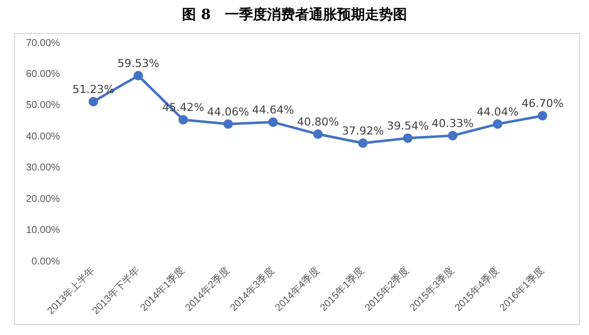  What do you see at coordinates (43, 199) in the screenshot?
I see `y-tick-label: 20.00%` at bounding box center [43, 199].